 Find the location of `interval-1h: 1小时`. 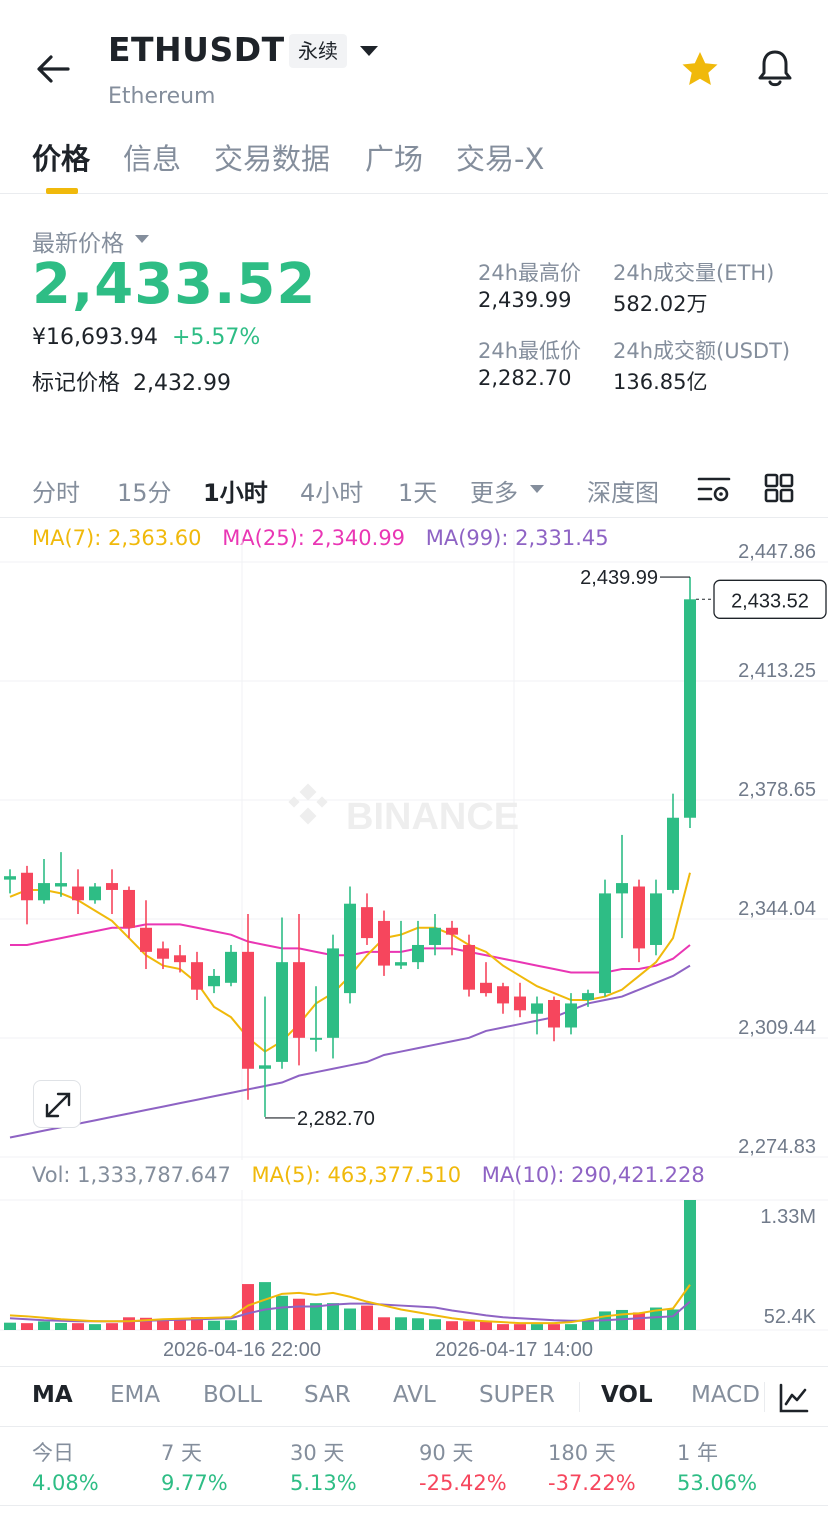

interval-1h: 1小时 is located at coordinates (235, 493).